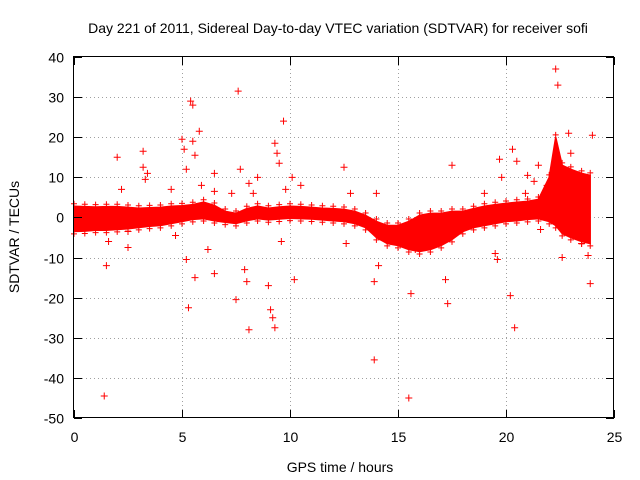  What do you see at coordinates (615, 437) in the screenshot?
I see `x-tick-label: 25` at bounding box center [615, 437].